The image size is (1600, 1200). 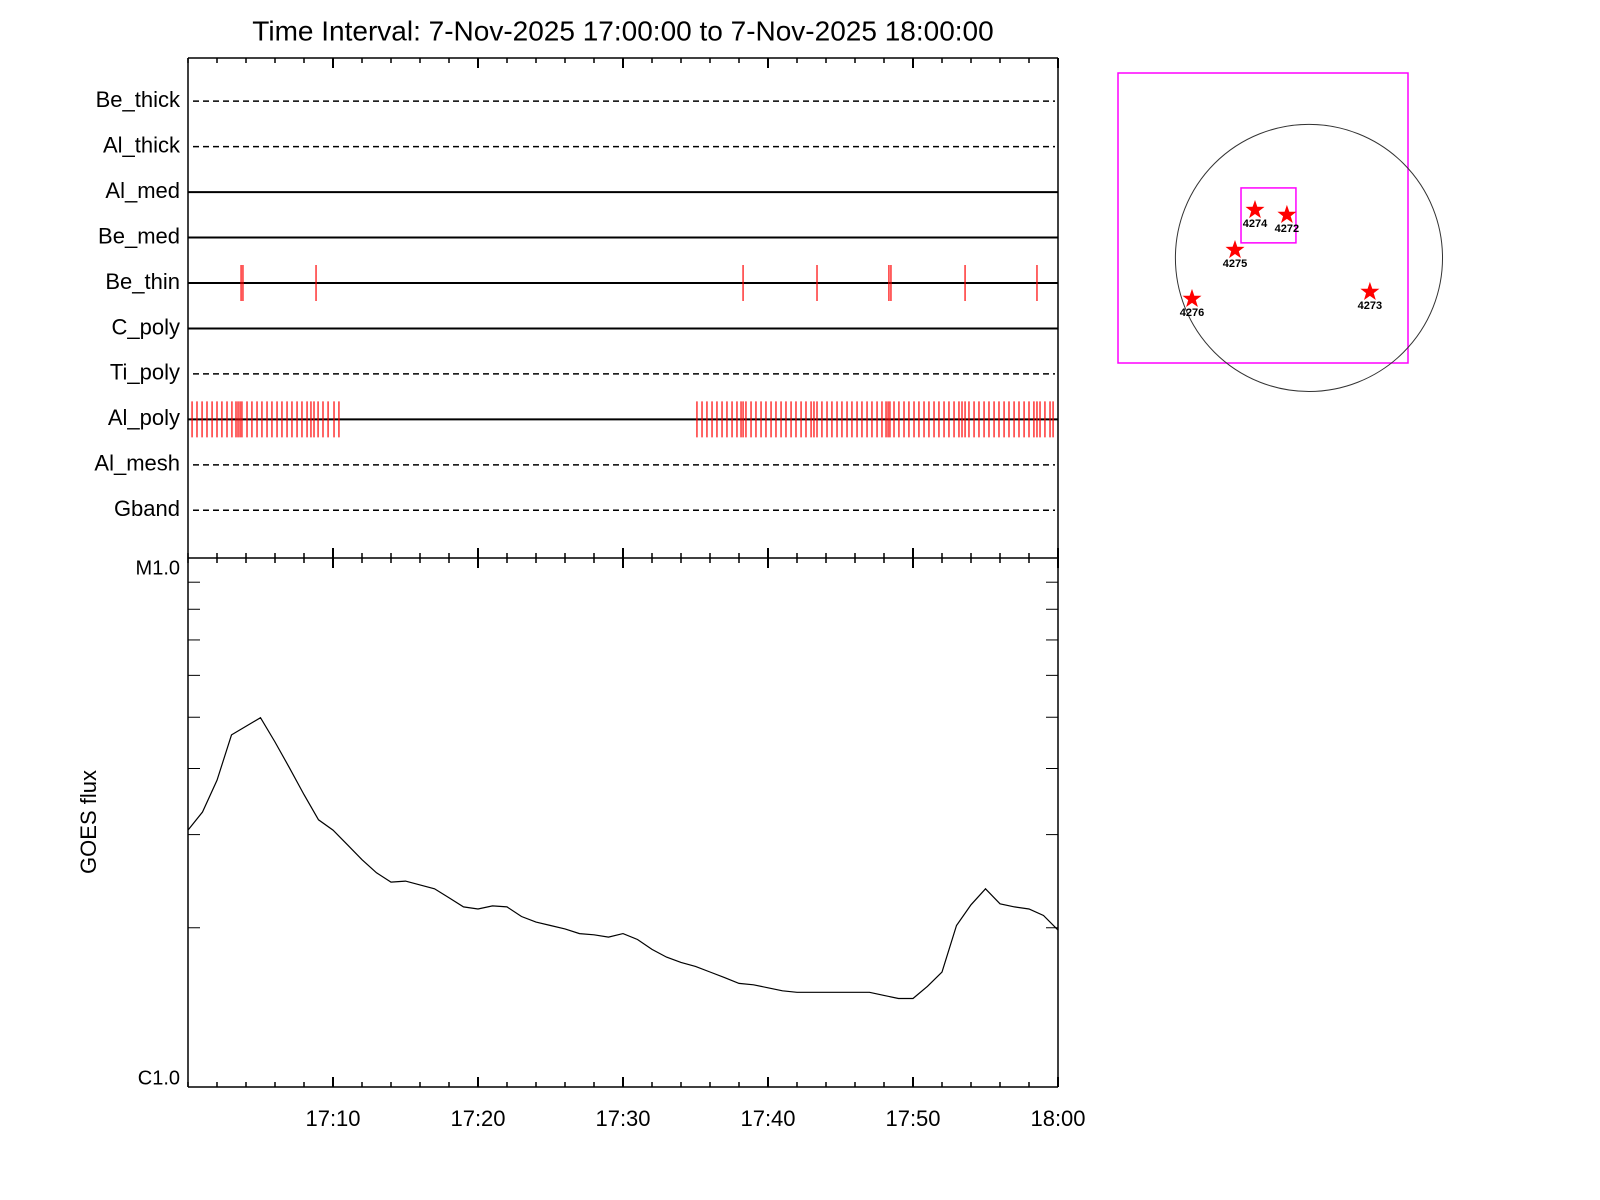 What do you see at coordinates (1057, 1118) in the screenshot?
I see `x-tick-label: 18:00` at bounding box center [1057, 1118].